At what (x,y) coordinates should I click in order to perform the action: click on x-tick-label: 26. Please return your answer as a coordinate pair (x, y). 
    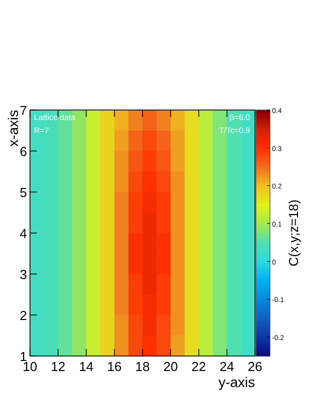
    Looking at the image, I should click on (255, 366).